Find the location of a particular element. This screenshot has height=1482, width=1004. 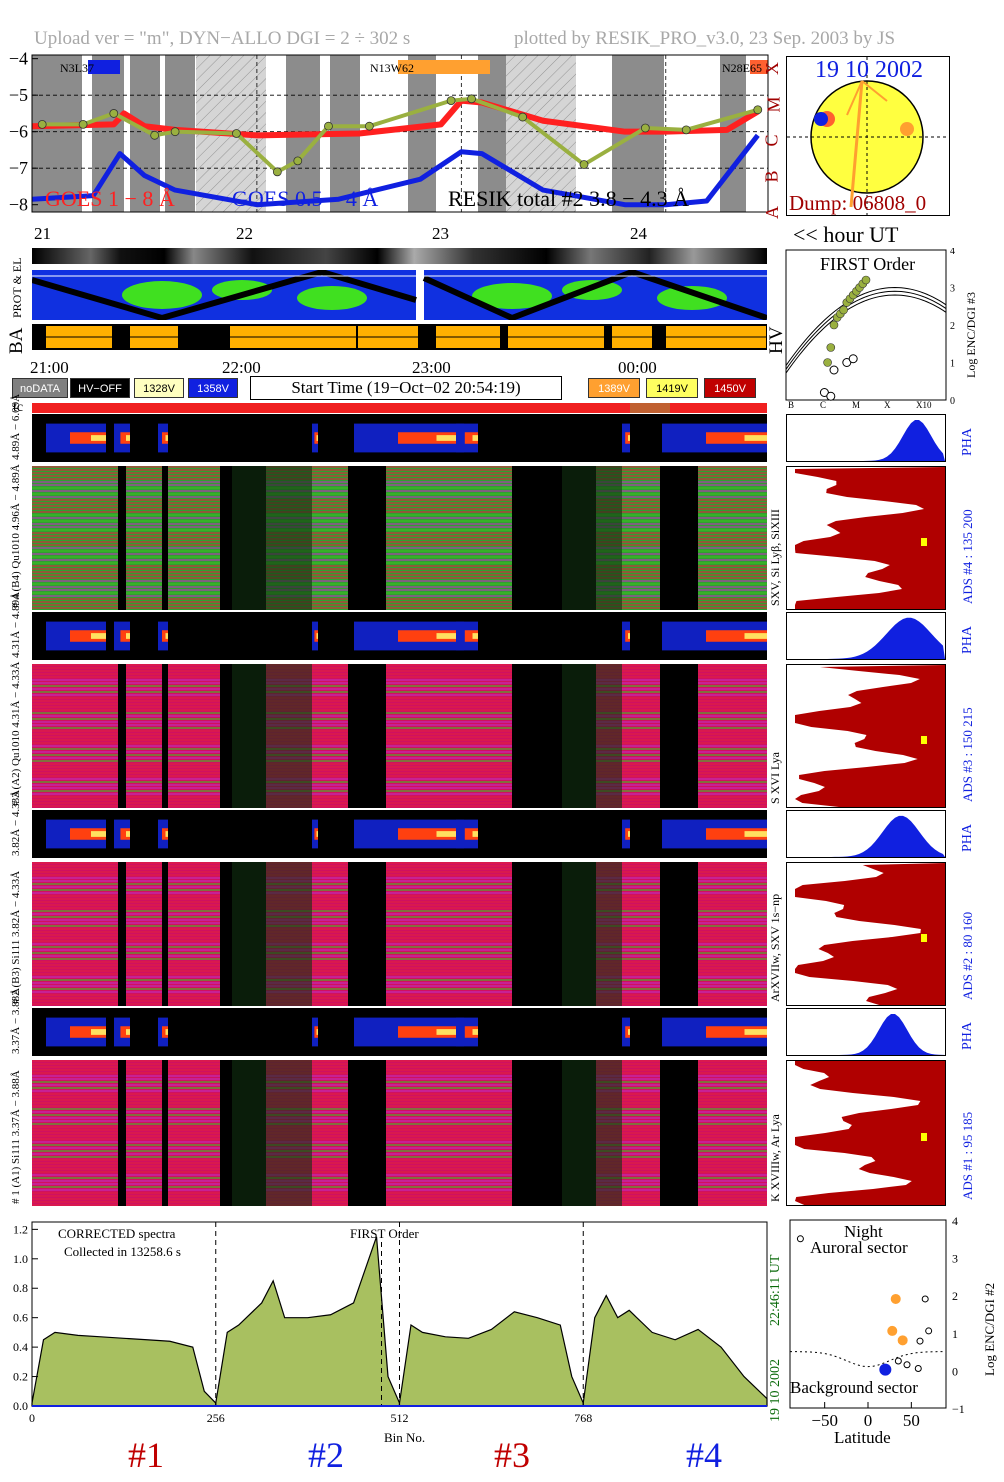

legend-item: 1450V is located at coordinates (730, 388).